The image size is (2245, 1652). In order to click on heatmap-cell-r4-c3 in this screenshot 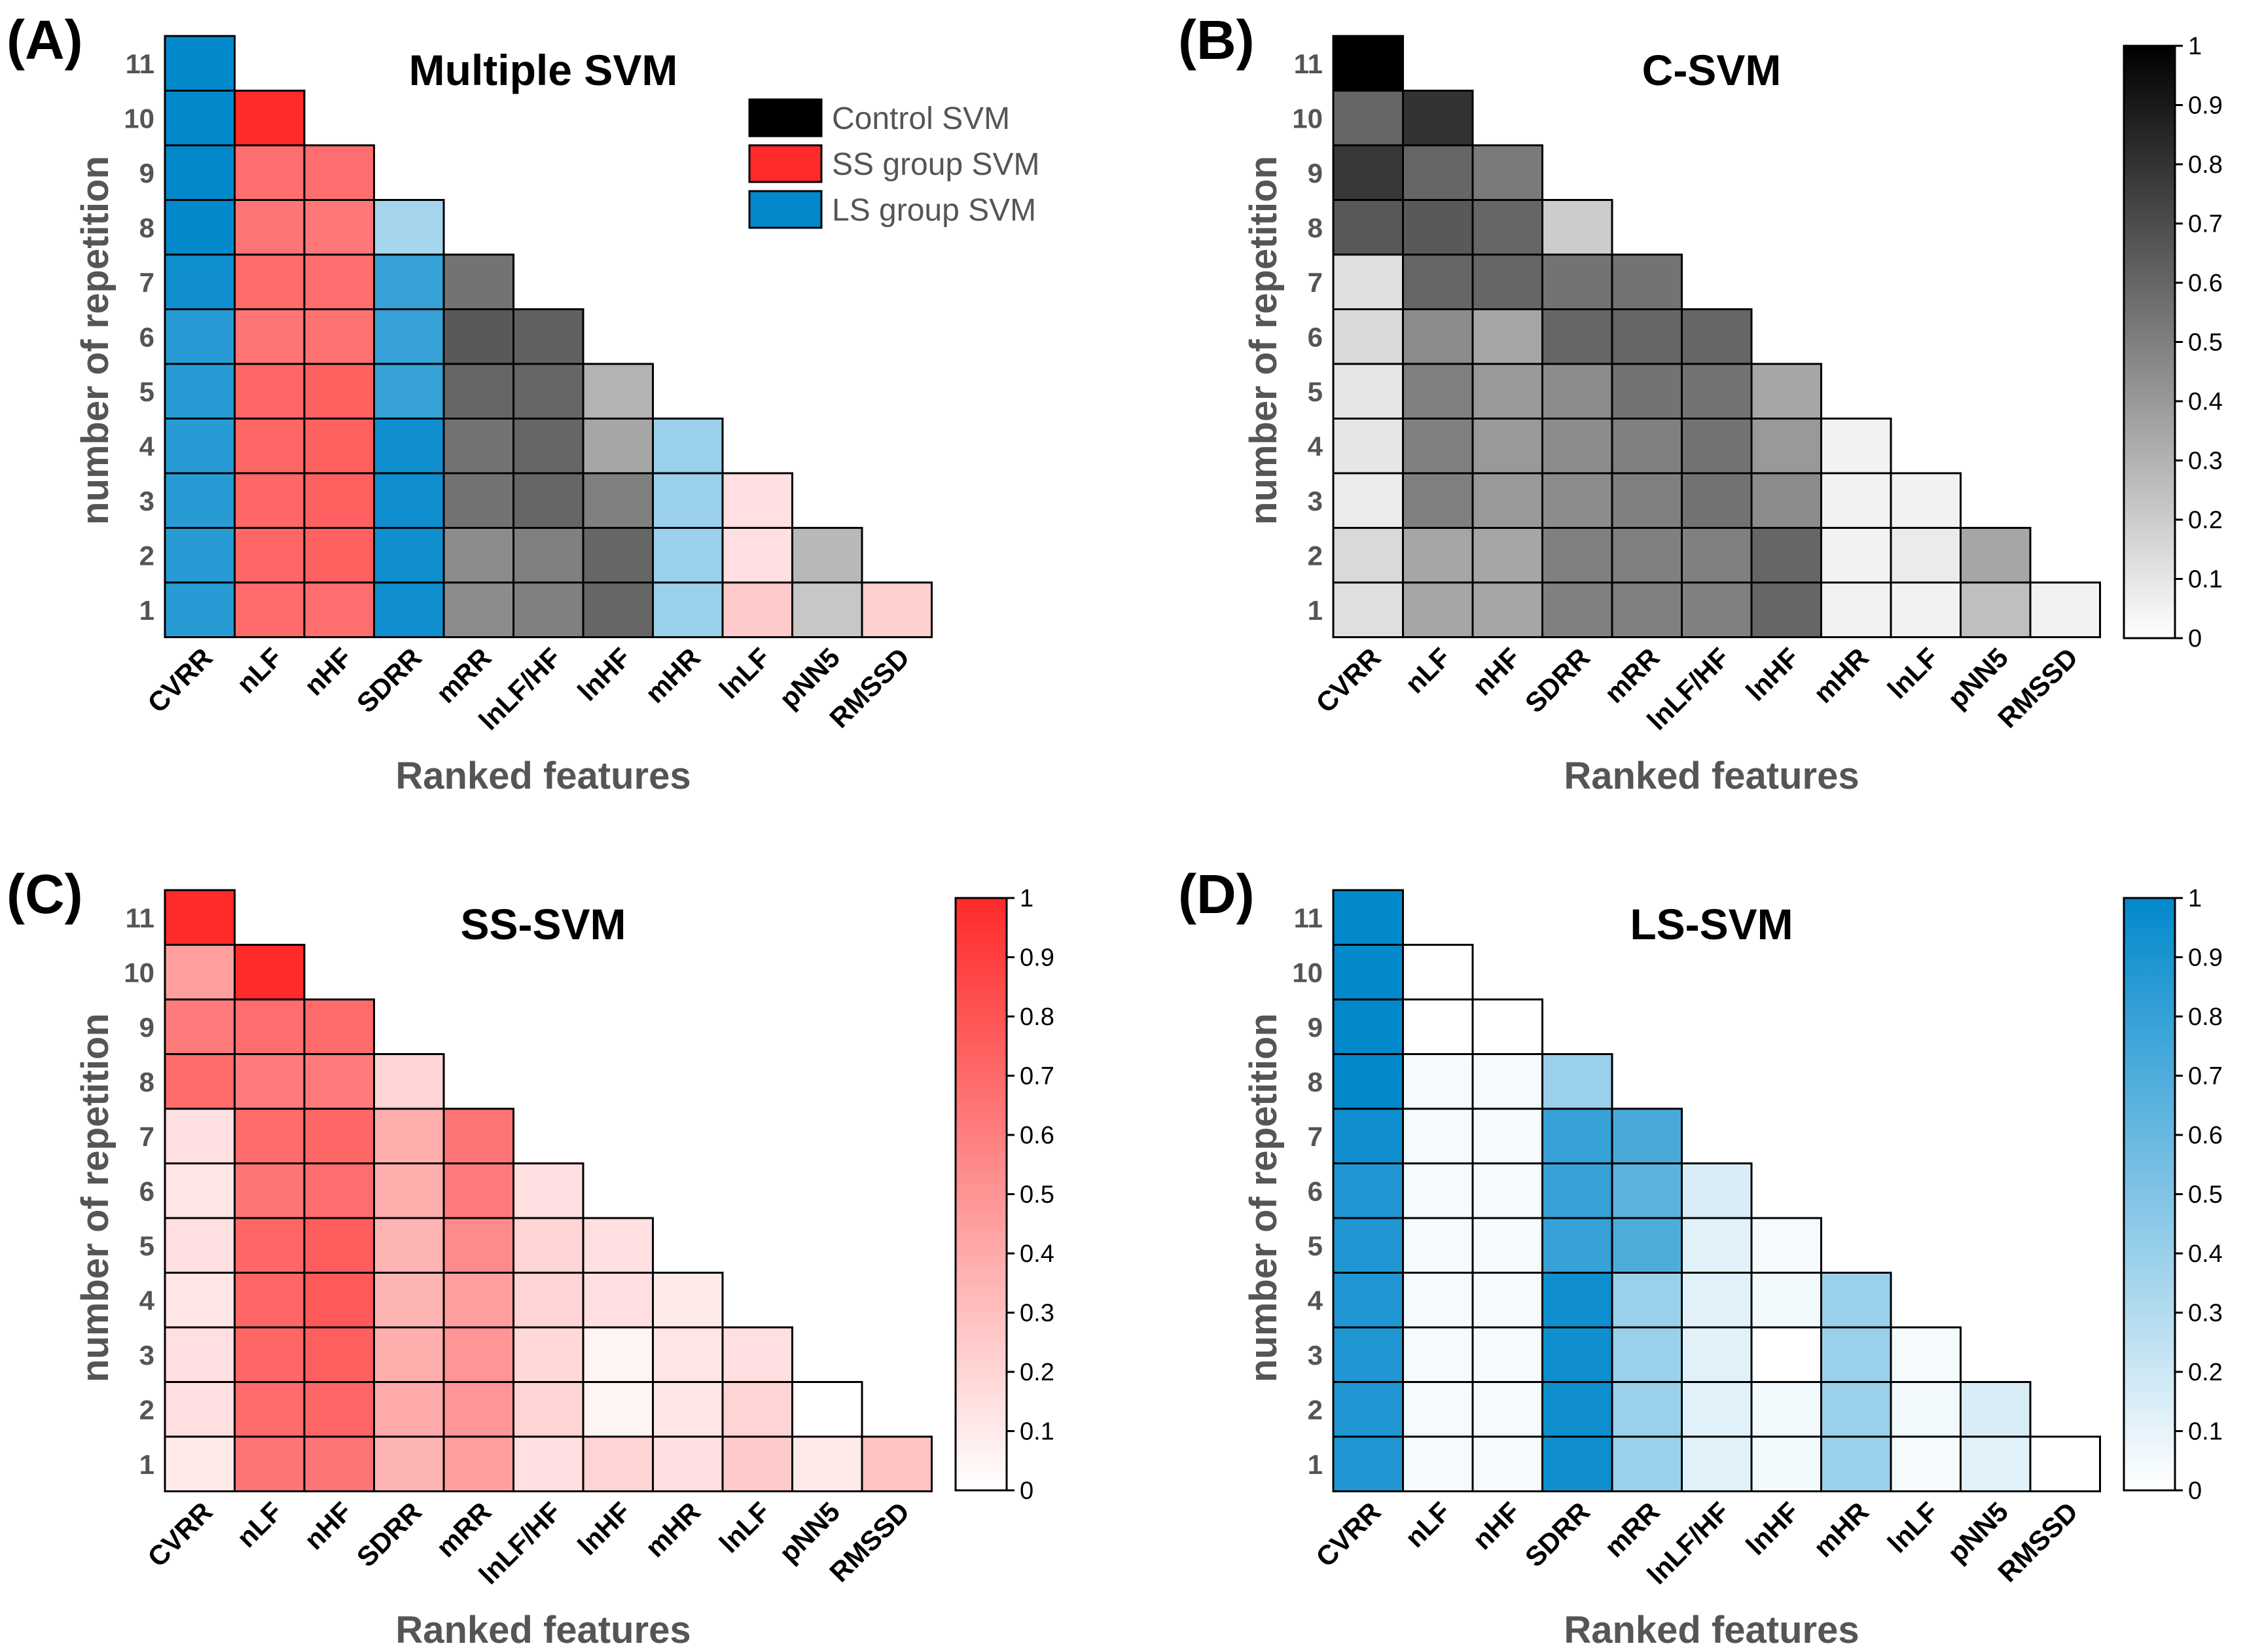, I will do `click(339, 446)`.